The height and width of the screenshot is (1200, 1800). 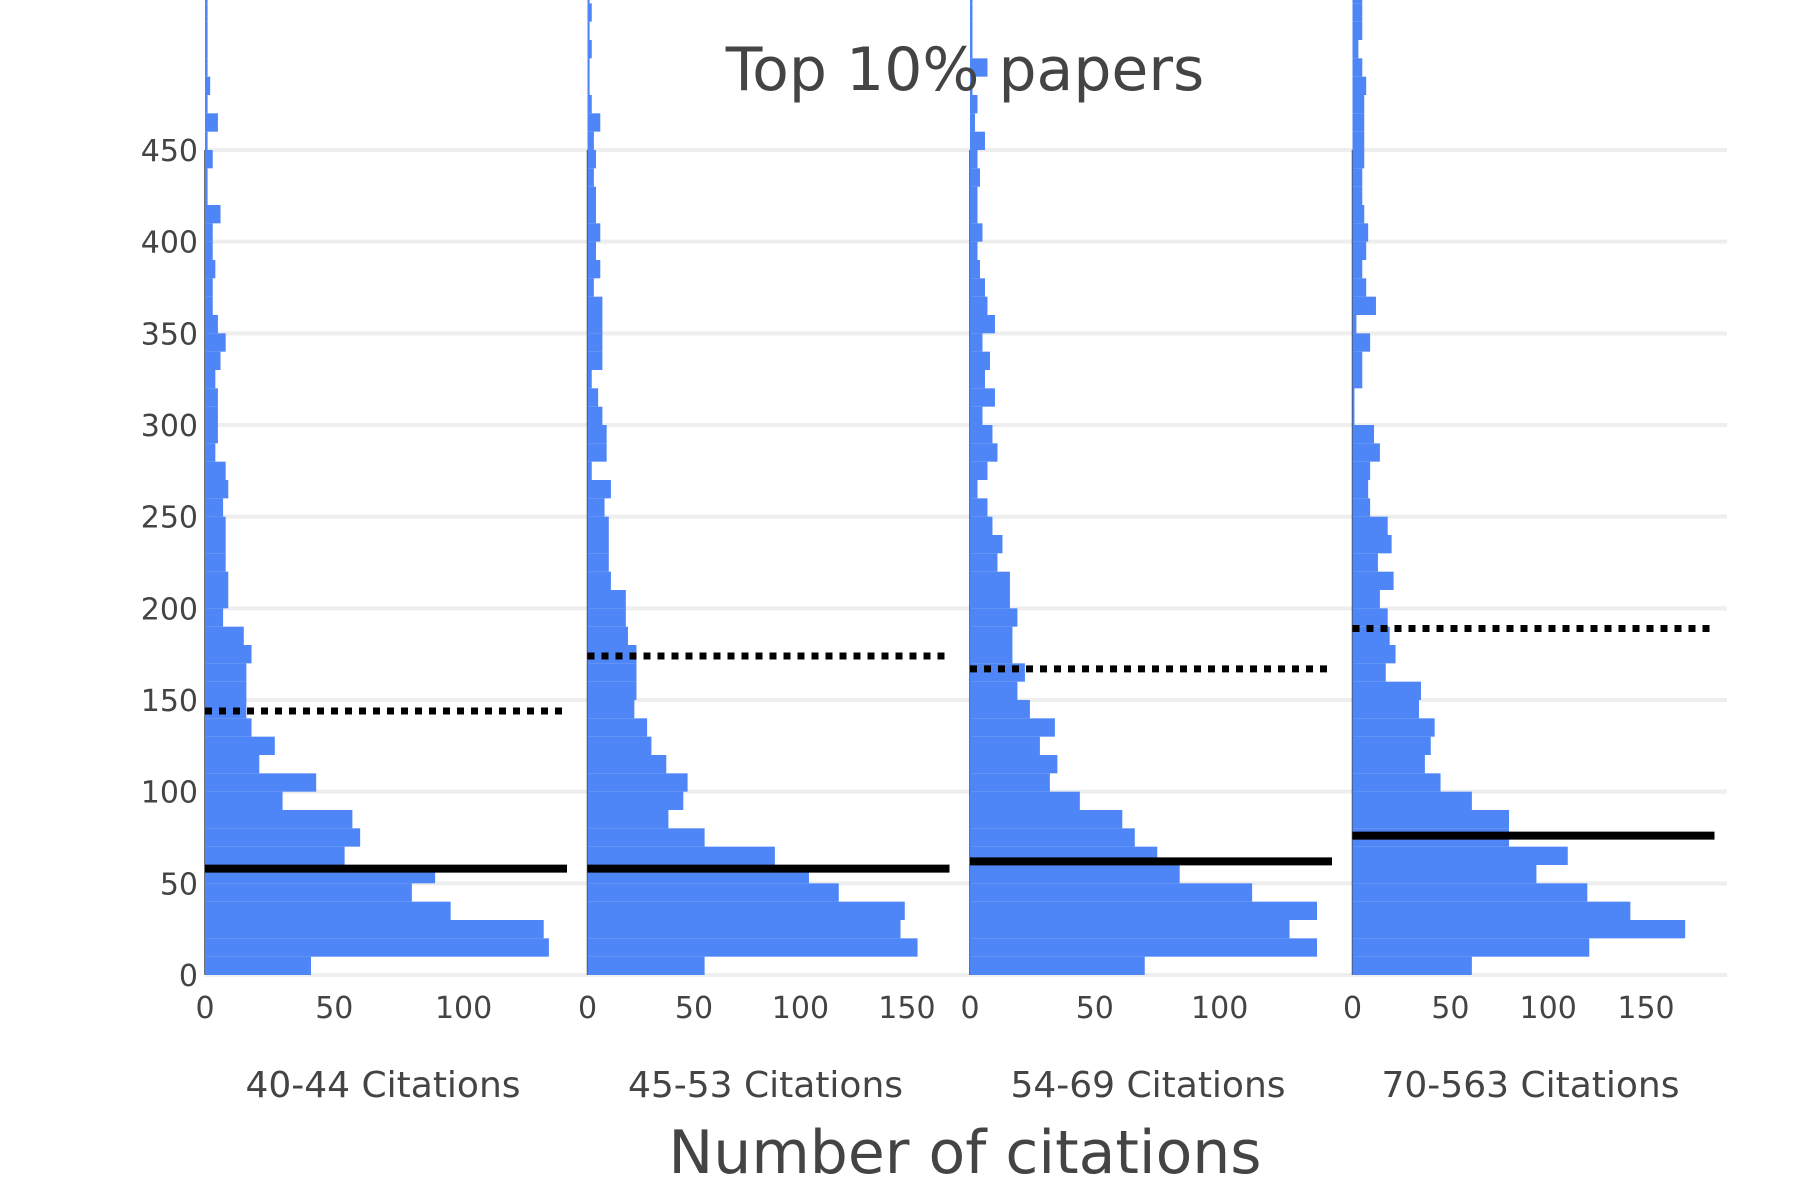 I want to click on x-tick-label: 0, so click(x=204, y=1008).